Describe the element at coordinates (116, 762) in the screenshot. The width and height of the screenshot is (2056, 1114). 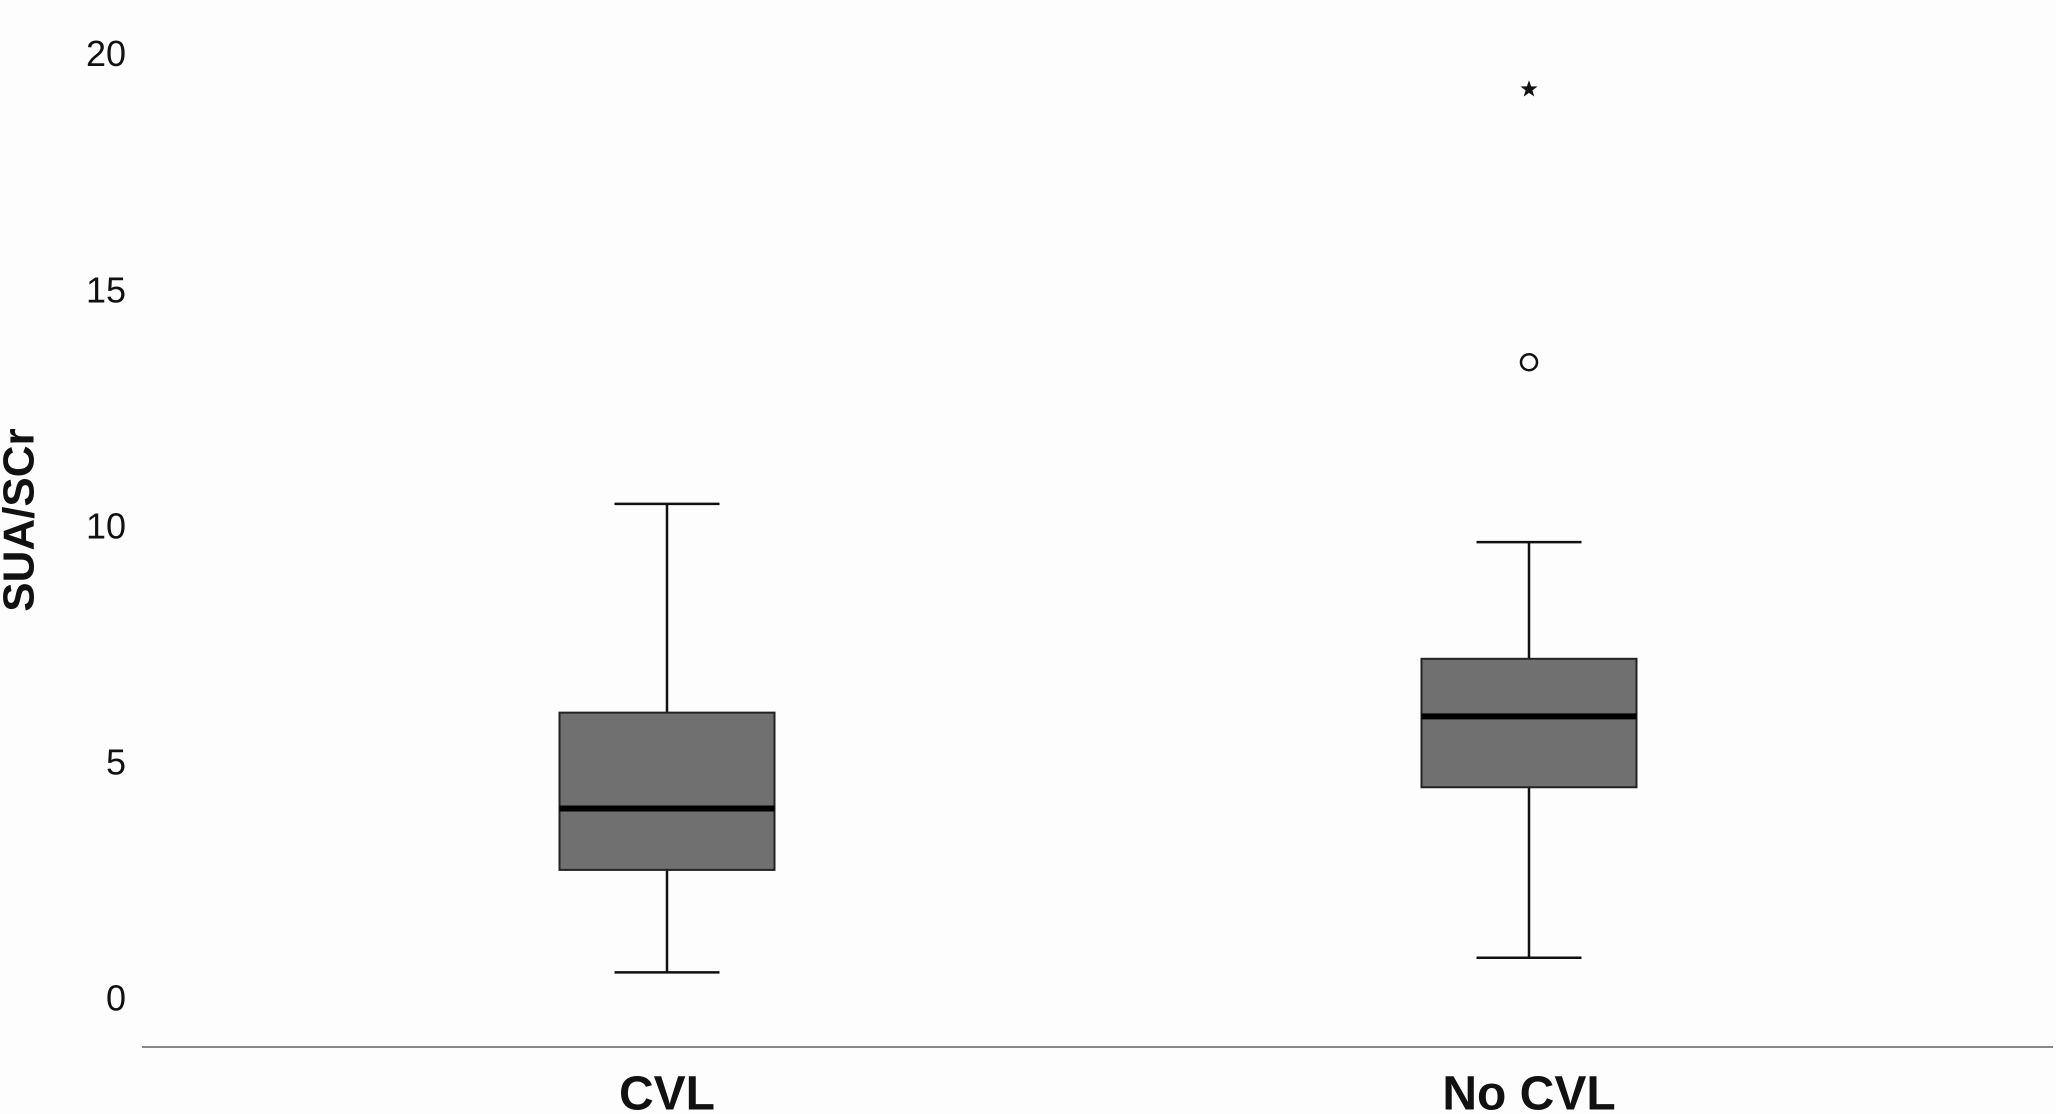
I see `y-tick-label: 5` at that location.